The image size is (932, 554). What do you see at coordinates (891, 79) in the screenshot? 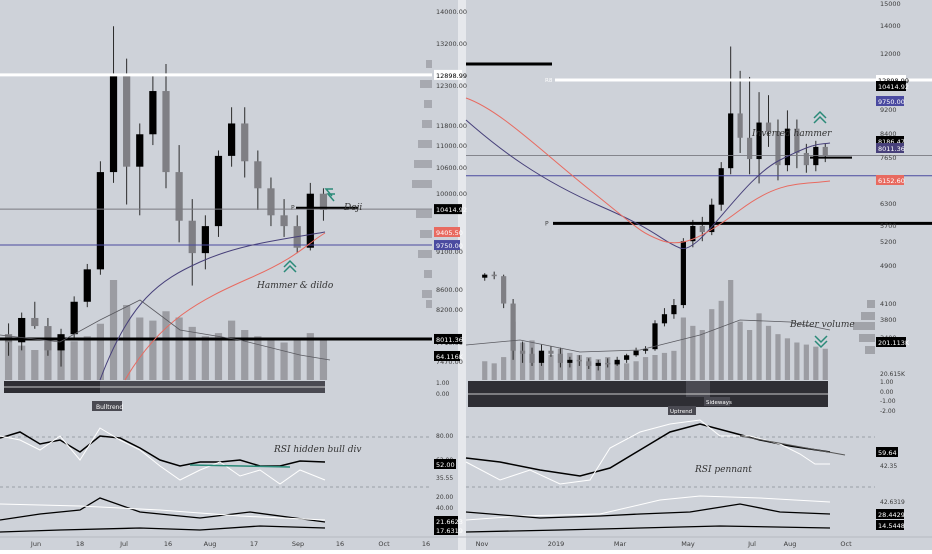
I see `right-resistance-badge-bg` at bounding box center [891, 79].